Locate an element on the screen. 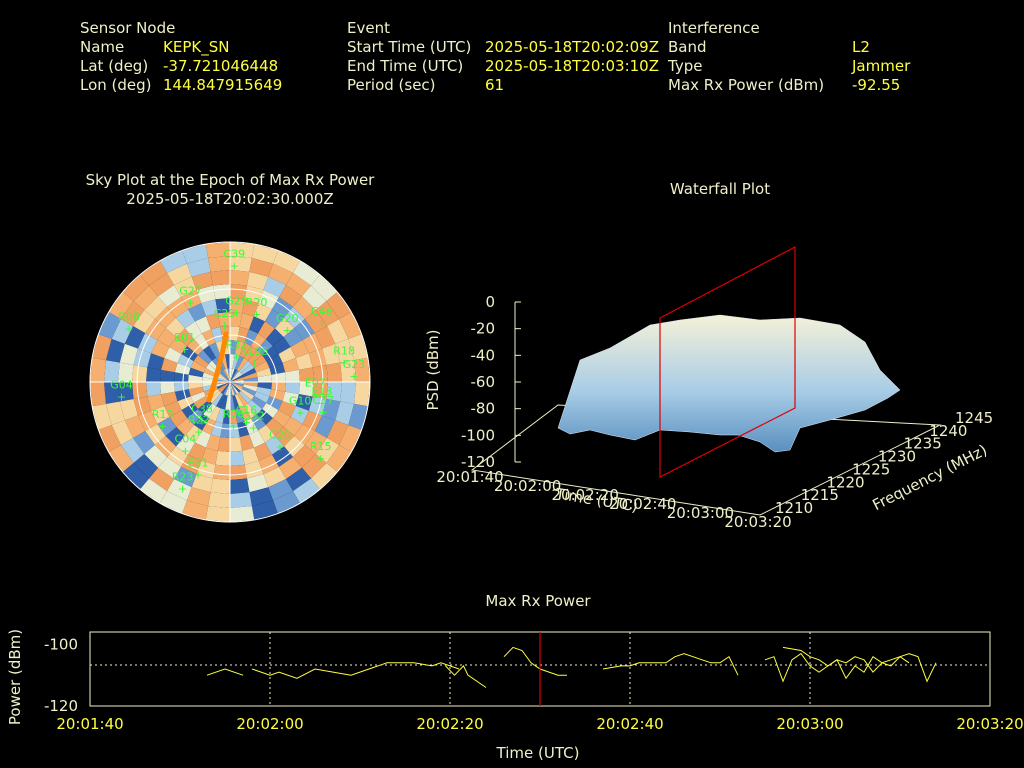 This screenshot has width=1024, height=768. satellite-label: R20 is located at coordinates (257, 302).